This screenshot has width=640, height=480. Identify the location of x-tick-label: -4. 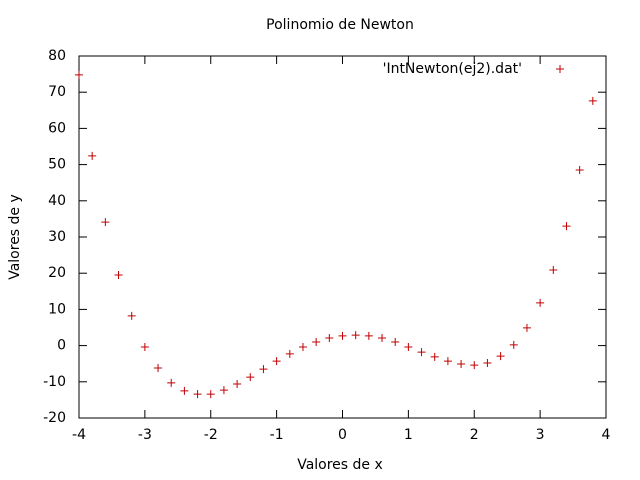
(79, 435).